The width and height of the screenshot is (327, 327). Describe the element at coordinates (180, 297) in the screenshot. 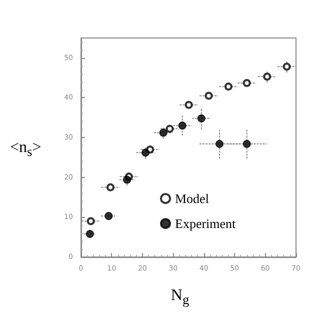

I see `x-axis-title: N$_{g}$` at that location.